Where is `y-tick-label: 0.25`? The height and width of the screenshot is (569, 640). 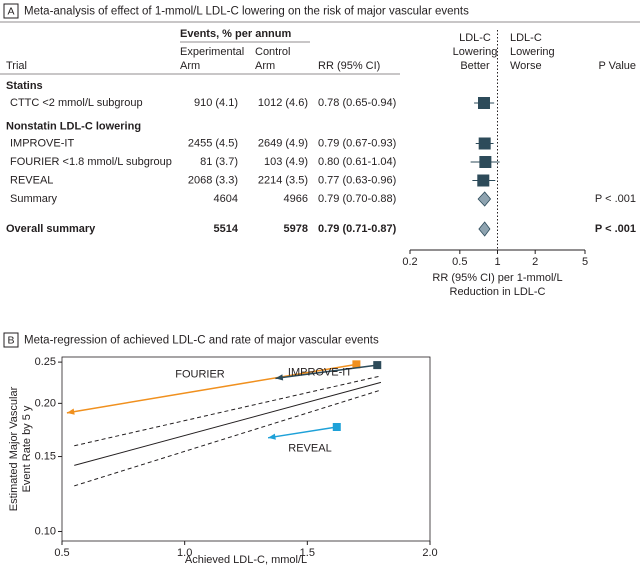
y-tick-label: 0.25 is located at coordinates (45, 362).